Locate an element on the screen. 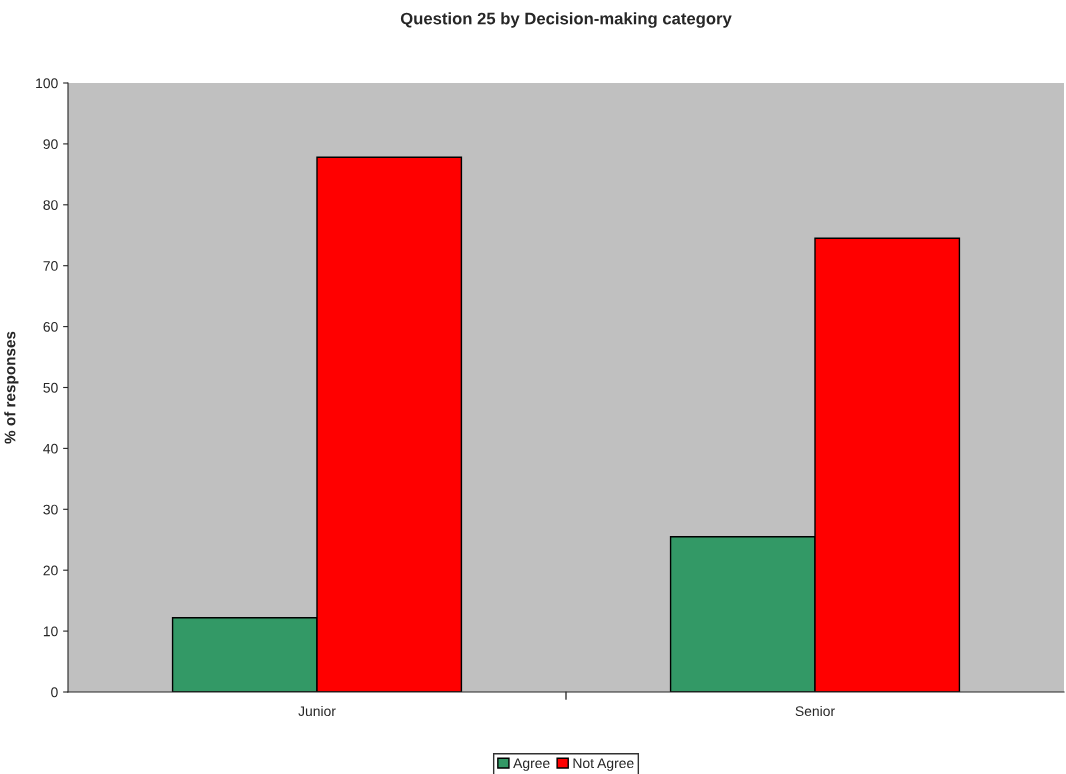 Image resolution: width=1066 pixels, height=774 pixels. y-tick-label: 40 is located at coordinates (50, 448).